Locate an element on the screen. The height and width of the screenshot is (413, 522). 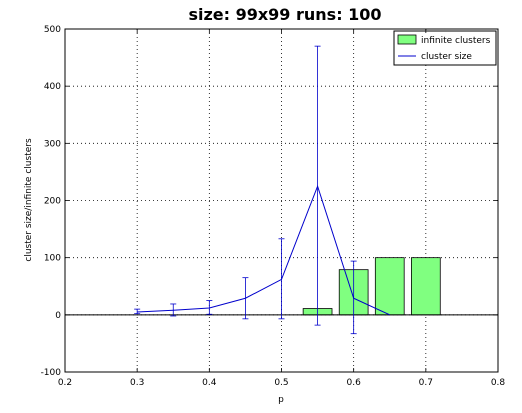
y-tick-label: 400 is located at coordinates (52, 87).